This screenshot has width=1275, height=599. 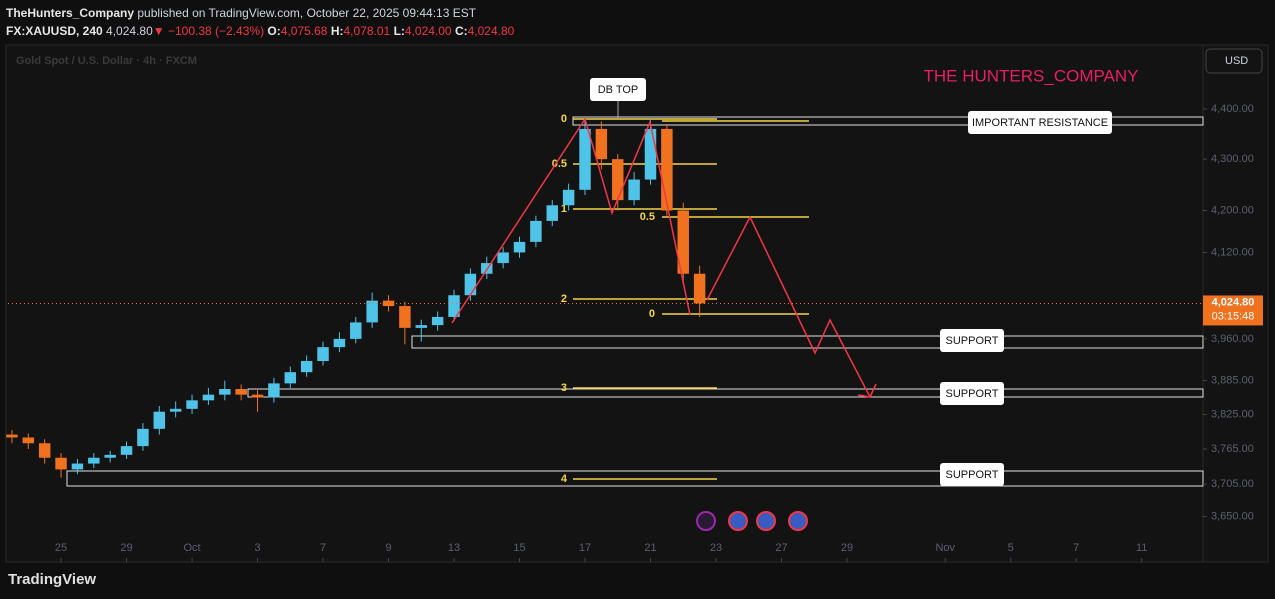 I want to click on brand: THE HUNTERS_COMPANY, so click(x=1030, y=75).